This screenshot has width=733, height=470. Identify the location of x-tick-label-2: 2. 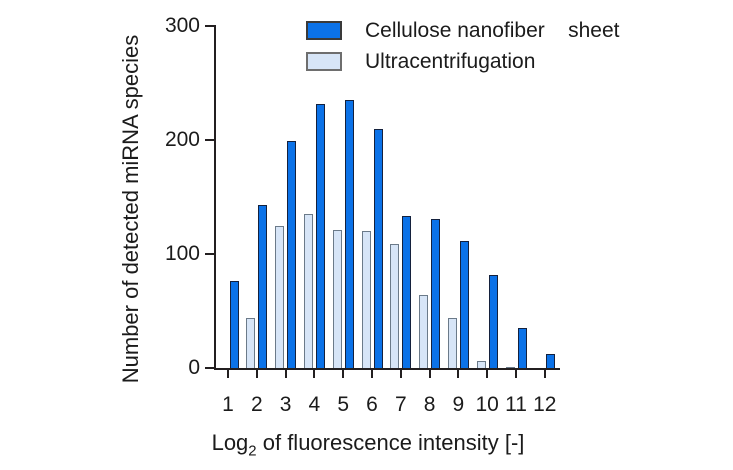
(256, 404).